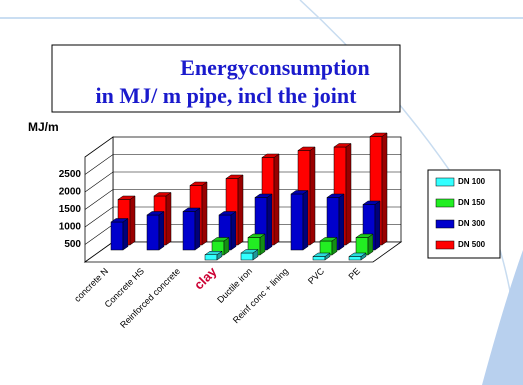 The height and width of the screenshot is (385, 523). I want to click on x-tick-label: concrete N, so click(91, 285).